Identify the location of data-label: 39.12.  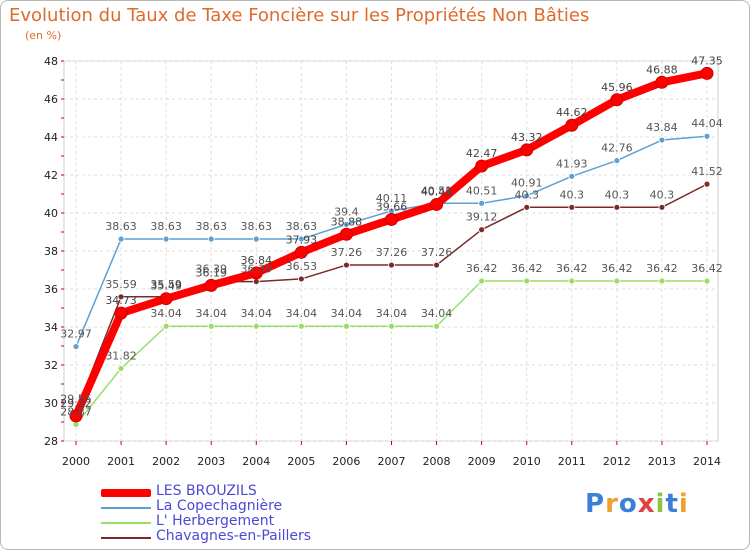
(482, 217).